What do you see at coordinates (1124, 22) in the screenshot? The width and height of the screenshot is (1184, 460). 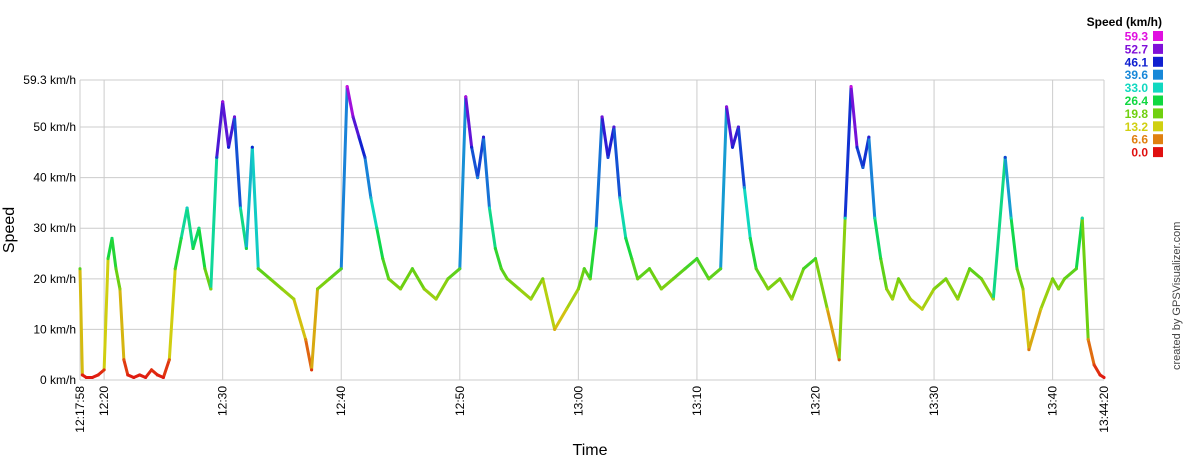 I see `legend-title: Speed (km/h)` at bounding box center [1124, 22].